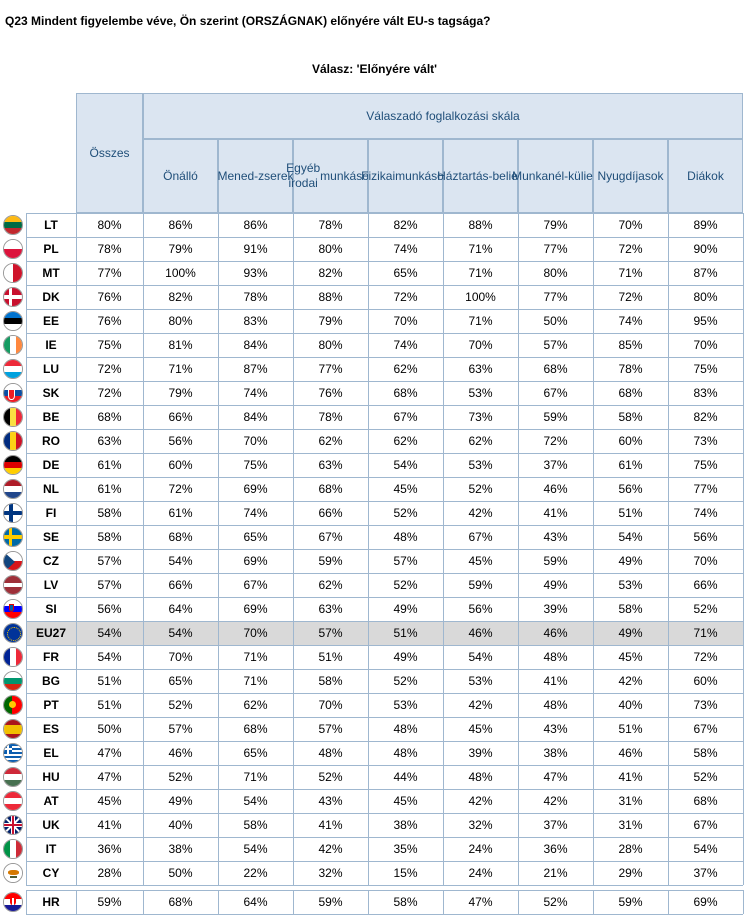 The height and width of the screenshot is (922, 749). Describe the element at coordinates (630, 249) in the screenshot. I see `table-cell: 72%` at that location.